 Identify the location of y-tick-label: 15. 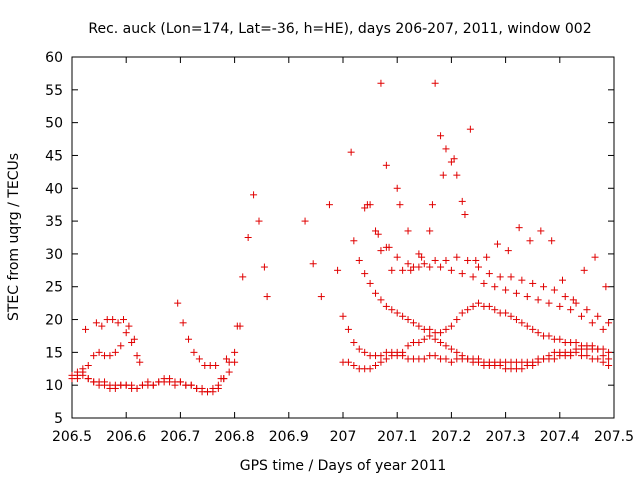
(54, 353).